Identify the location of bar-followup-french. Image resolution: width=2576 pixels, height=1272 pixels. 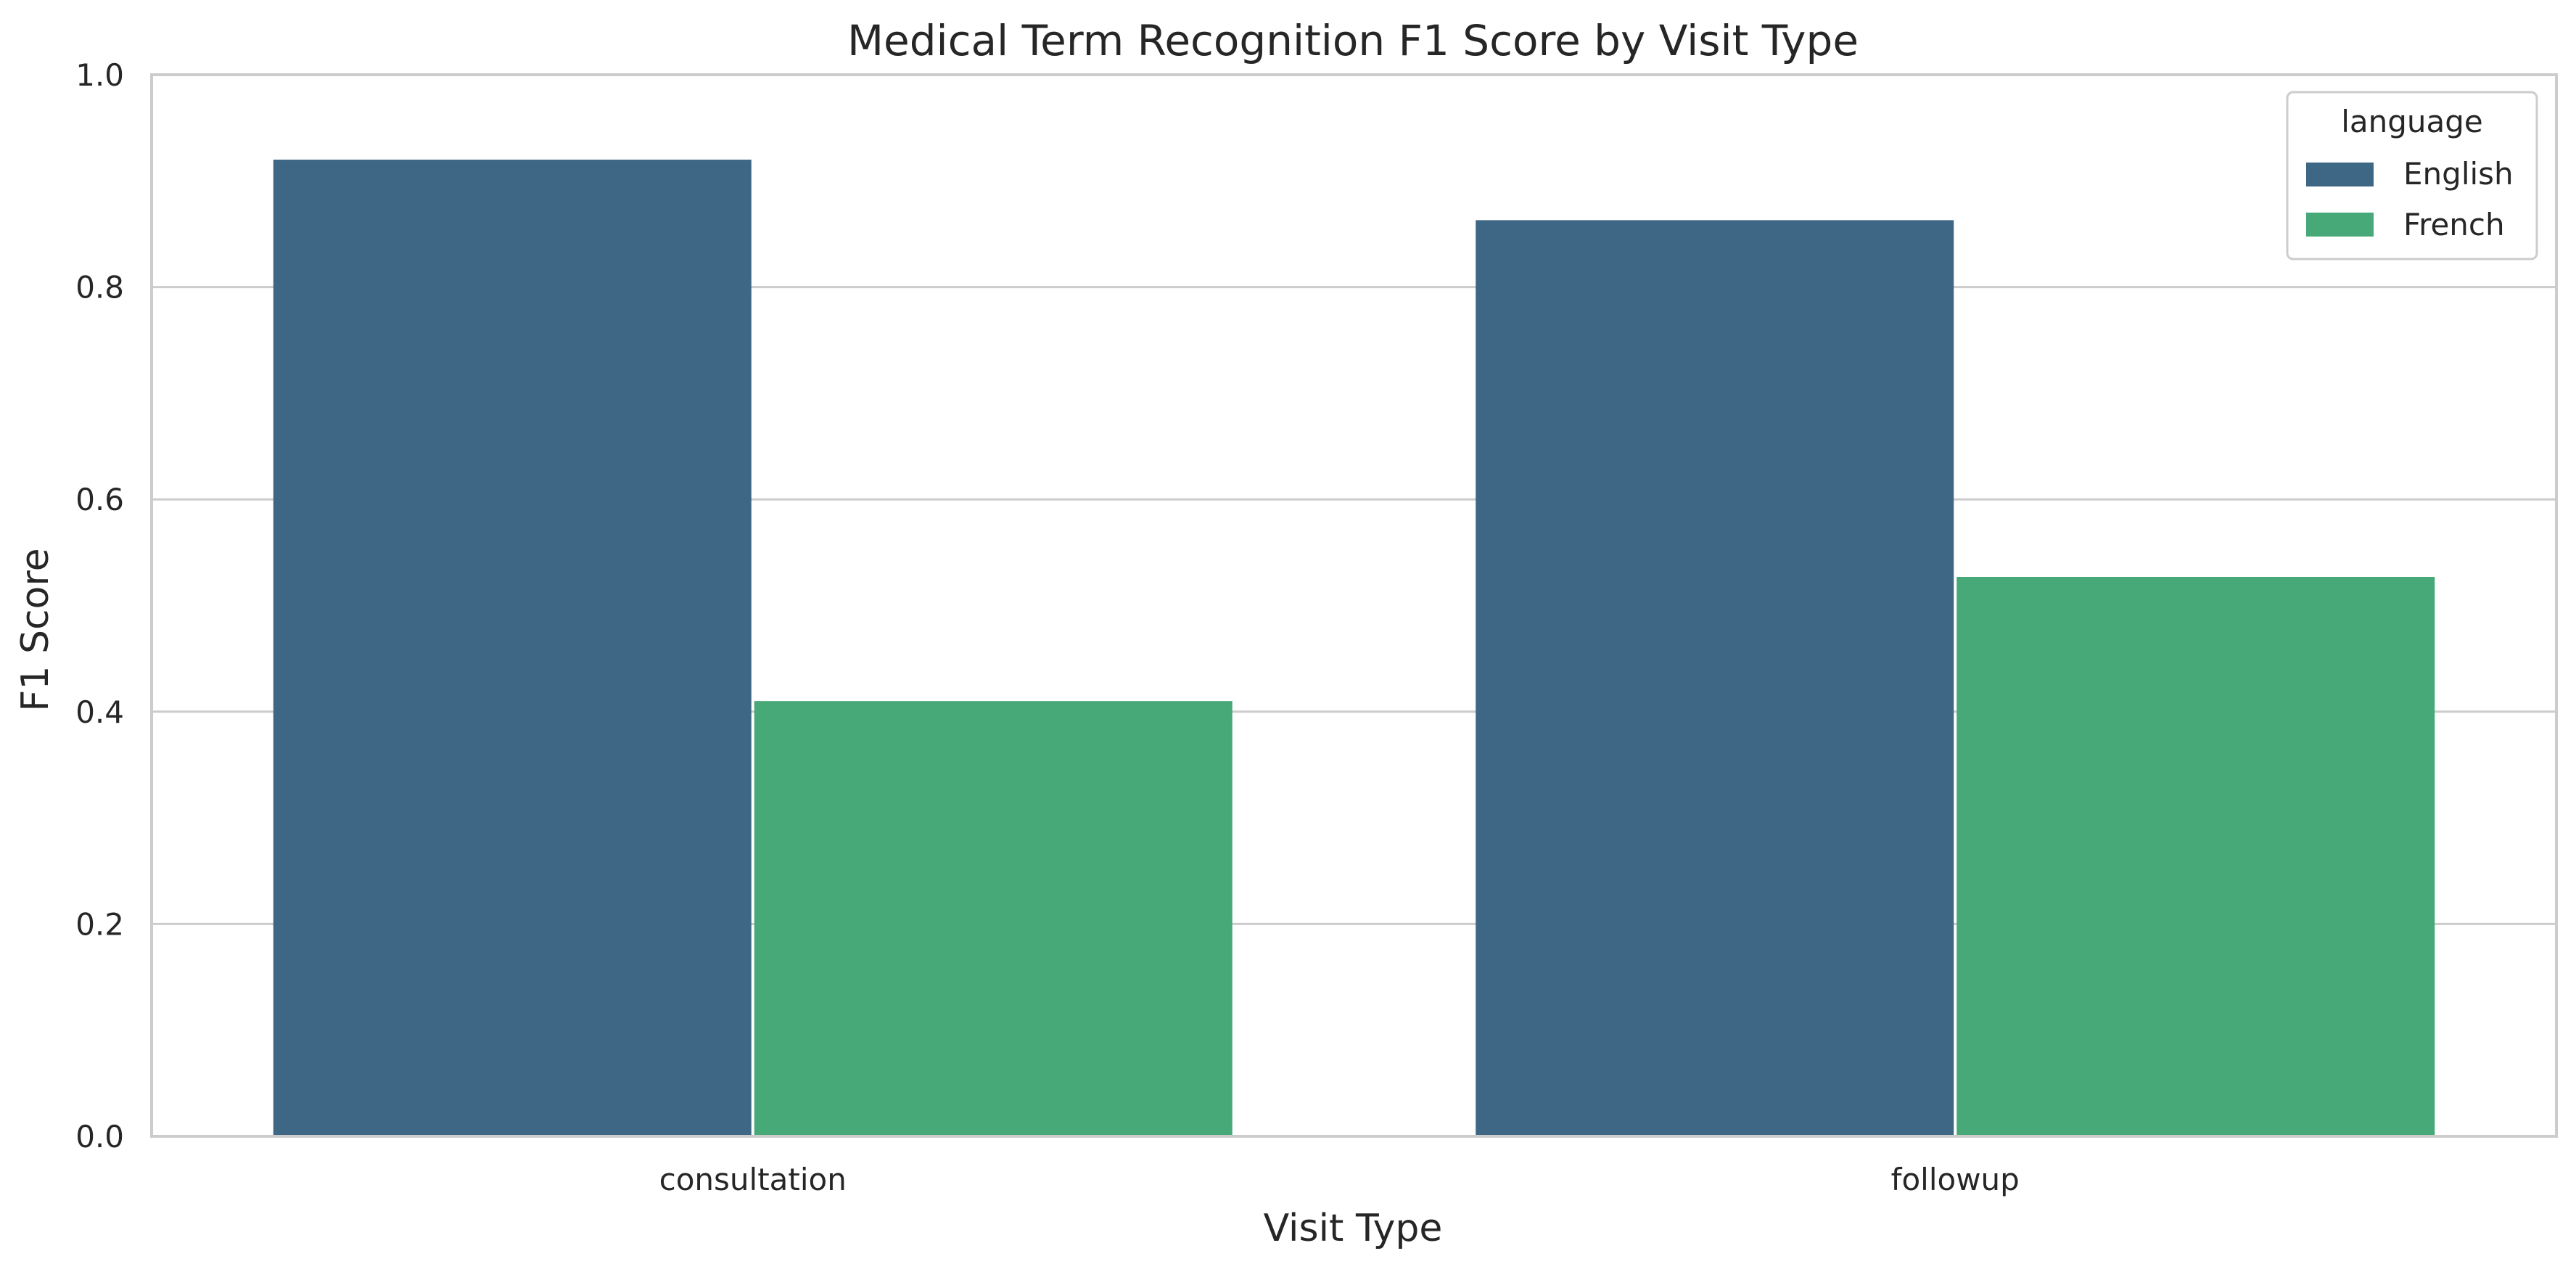
(2195, 856).